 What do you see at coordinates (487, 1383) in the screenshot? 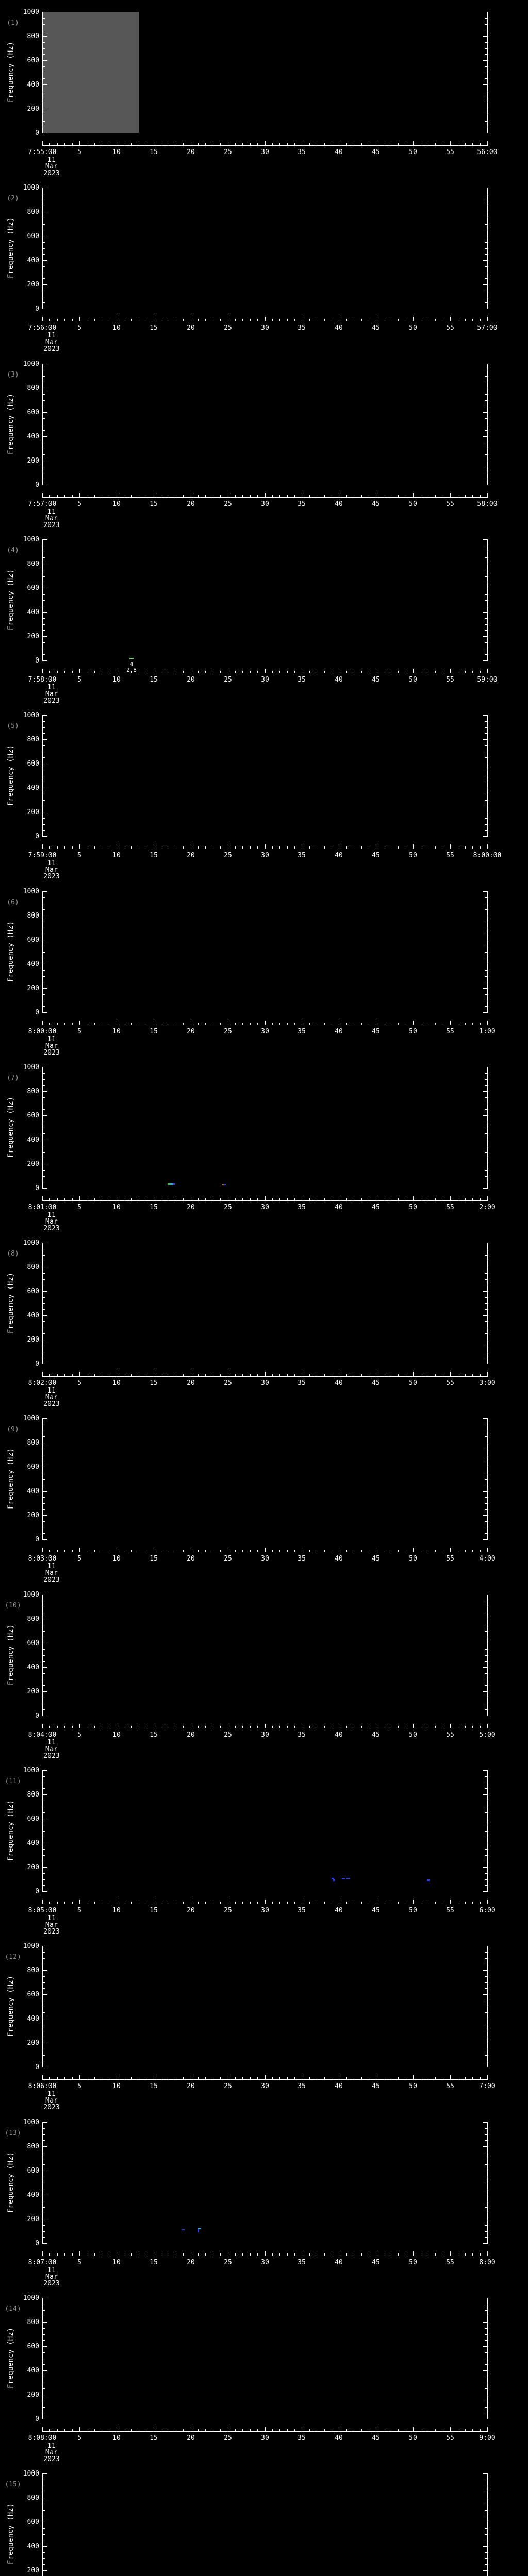
I see `x-end-time: 3:00` at bounding box center [487, 1383].